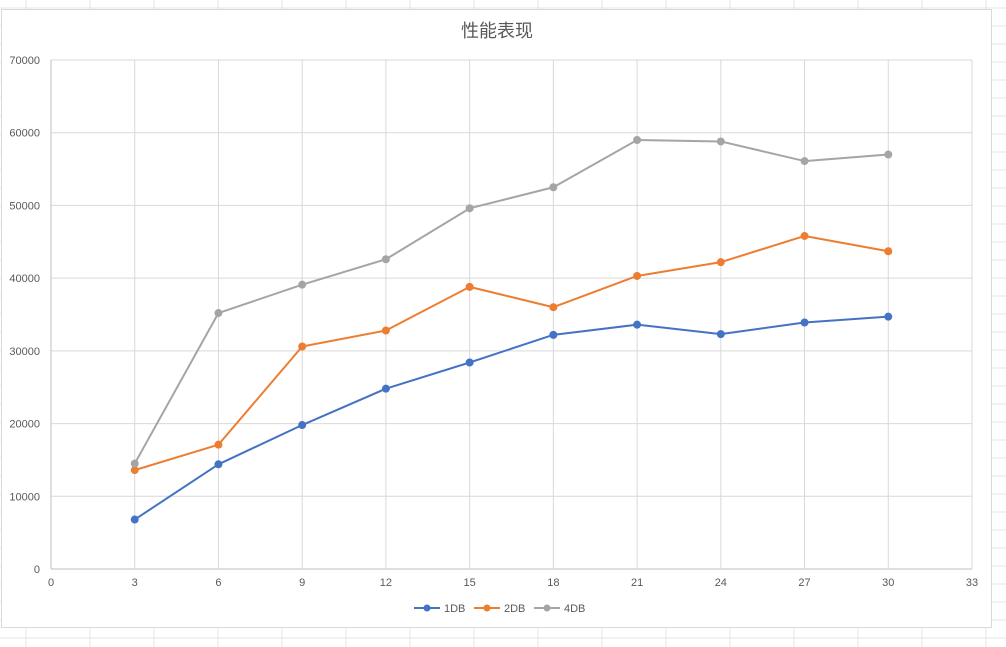 This screenshot has height=647, width=1006. What do you see at coordinates (470, 583) in the screenshot?
I see `x-tick-label: 15` at bounding box center [470, 583].